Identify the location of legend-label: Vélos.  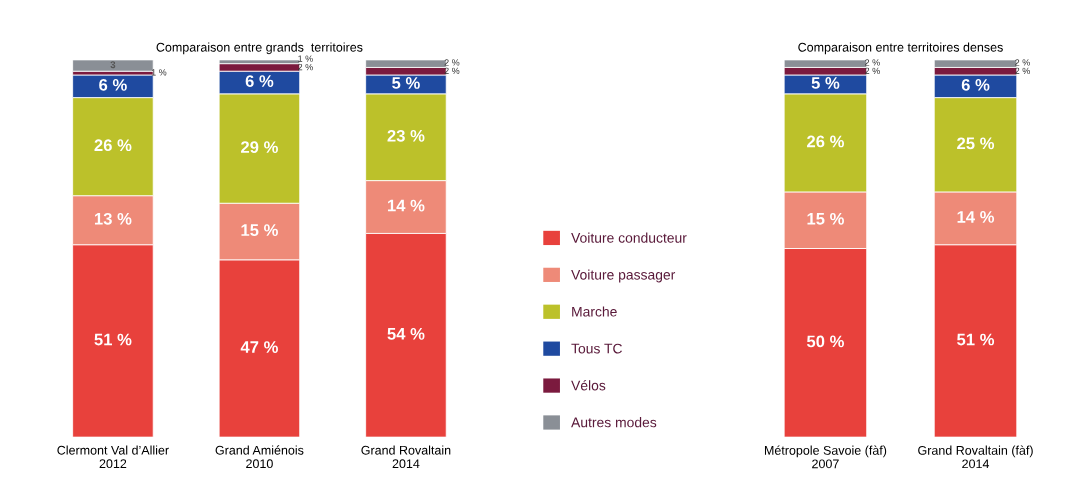
(588, 385).